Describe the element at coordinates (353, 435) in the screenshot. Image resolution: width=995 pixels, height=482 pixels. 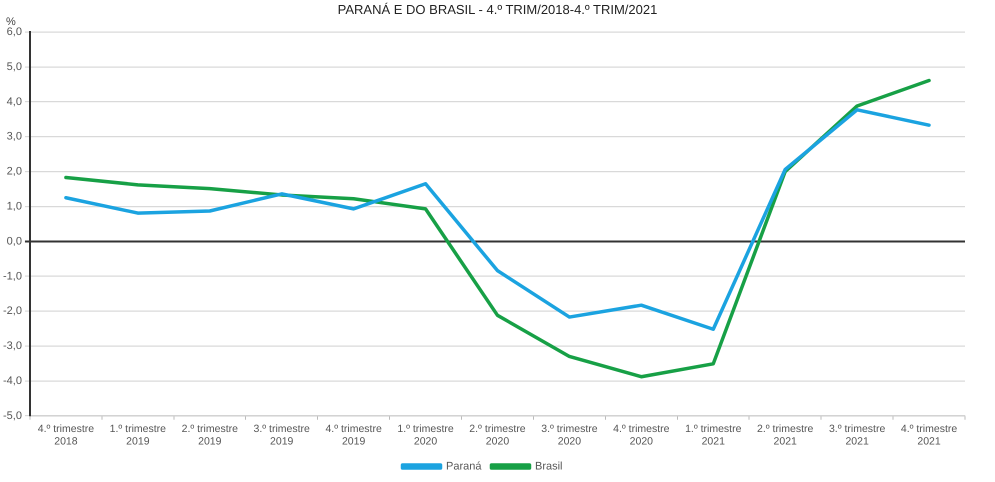
I see `x-tick-label: 4.º trimestre 2019` at that location.